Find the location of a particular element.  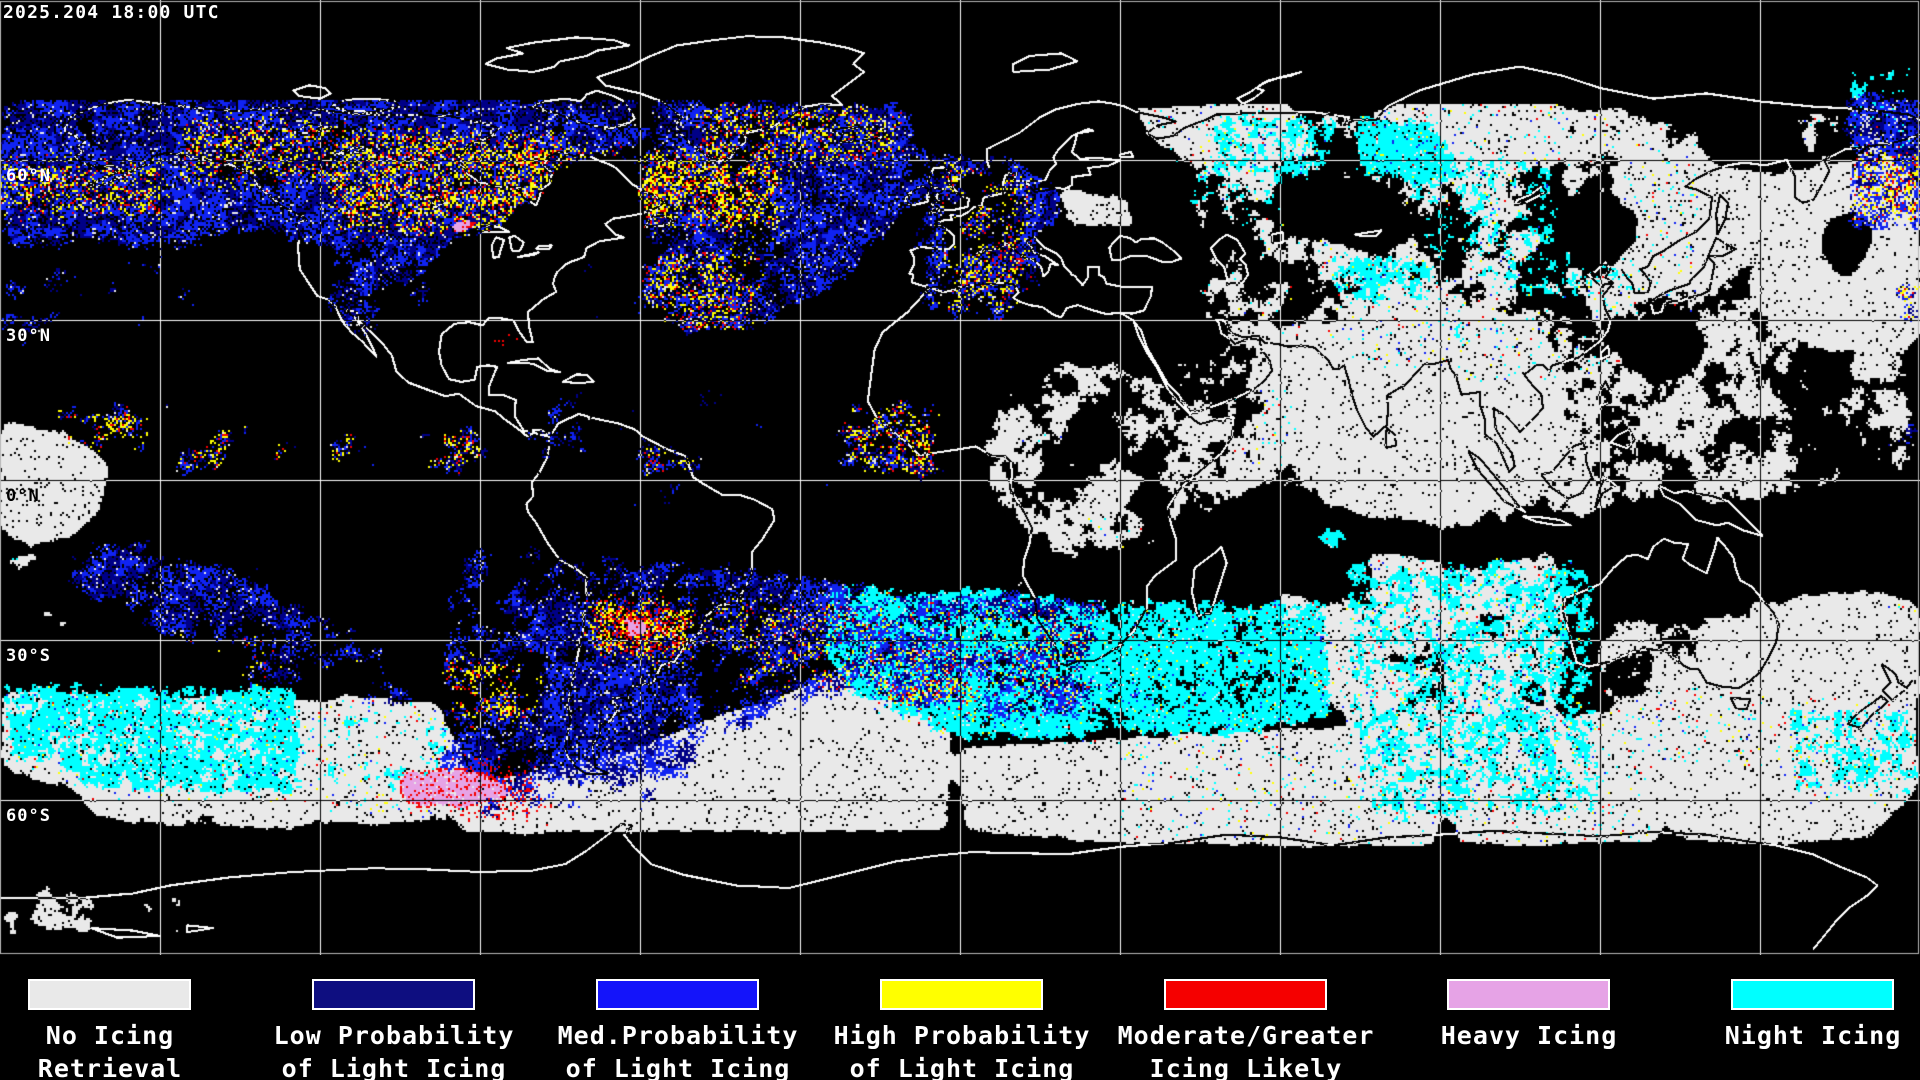

legend-item-low-prob: Low Probability of Light Icing is located at coordinates (393, 1029).